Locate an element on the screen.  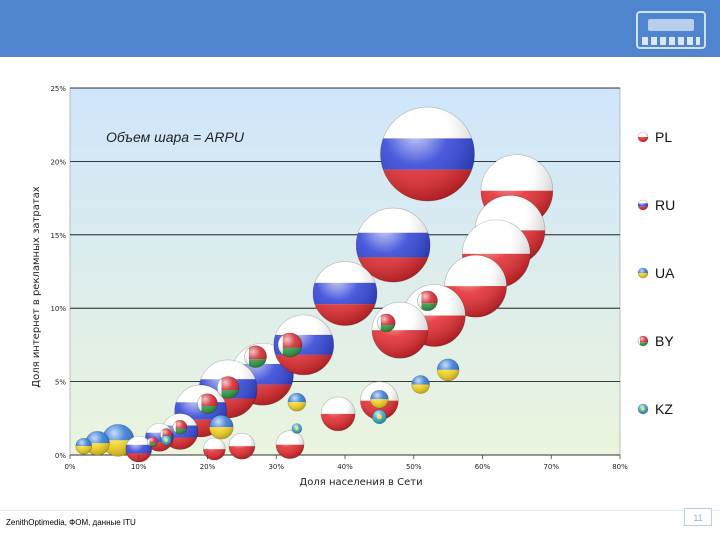
logo-text-mark is located at coordinates (671, 41).